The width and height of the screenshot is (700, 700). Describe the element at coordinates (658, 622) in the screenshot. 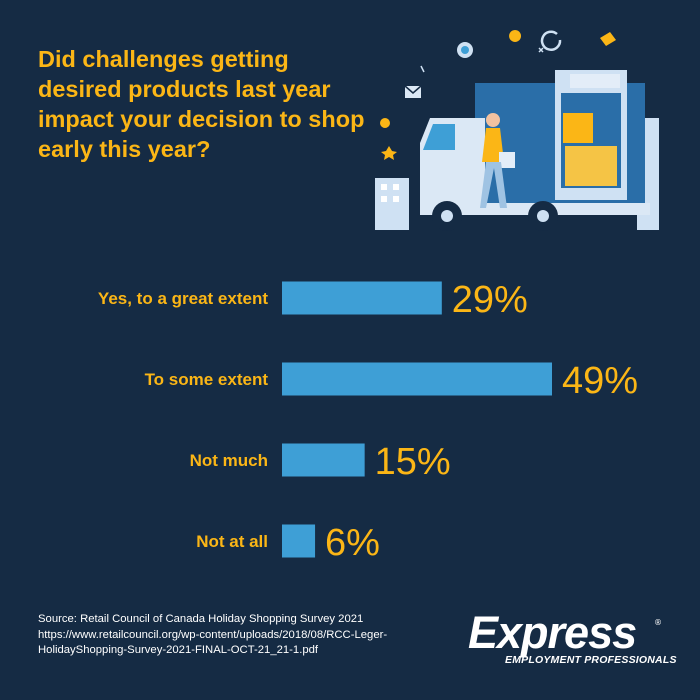

I see `registered-mark: ®` at that location.